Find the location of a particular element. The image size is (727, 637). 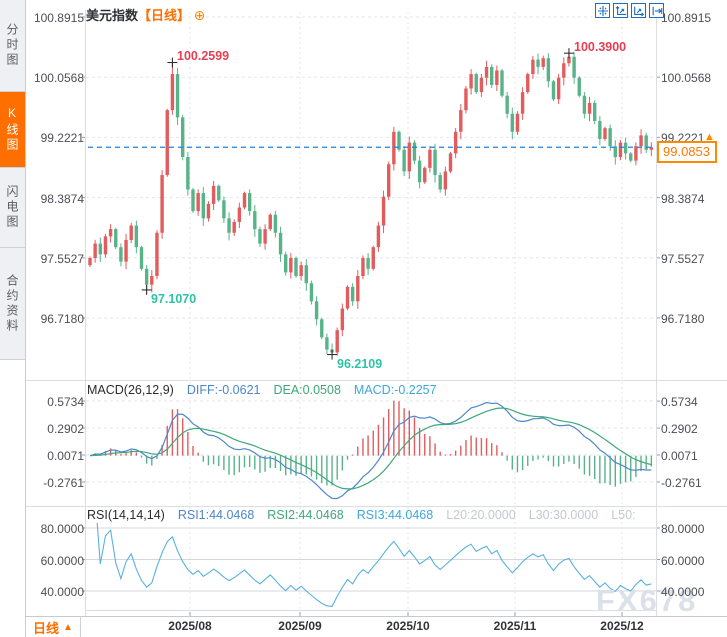

sidebar-tab-contract-info: 合约资料 is located at coordinates (12, 304).